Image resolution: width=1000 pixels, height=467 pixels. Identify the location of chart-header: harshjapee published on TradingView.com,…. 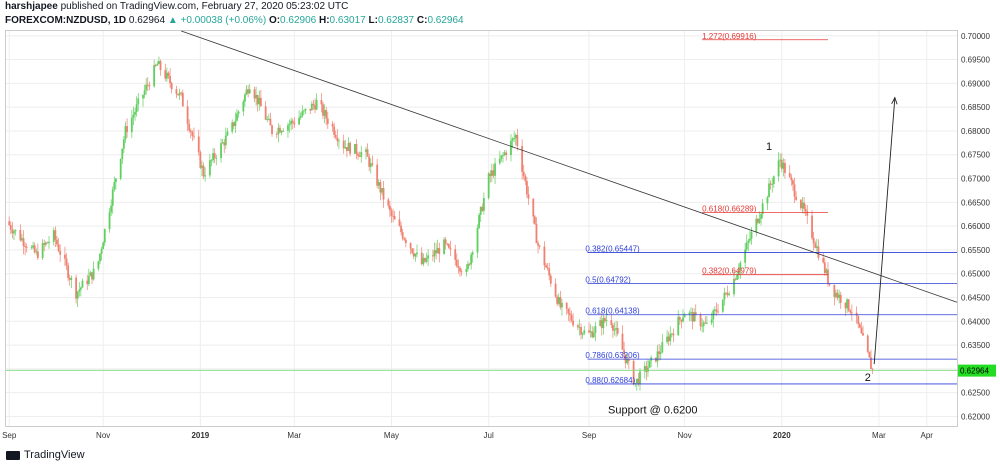
(500, 15).